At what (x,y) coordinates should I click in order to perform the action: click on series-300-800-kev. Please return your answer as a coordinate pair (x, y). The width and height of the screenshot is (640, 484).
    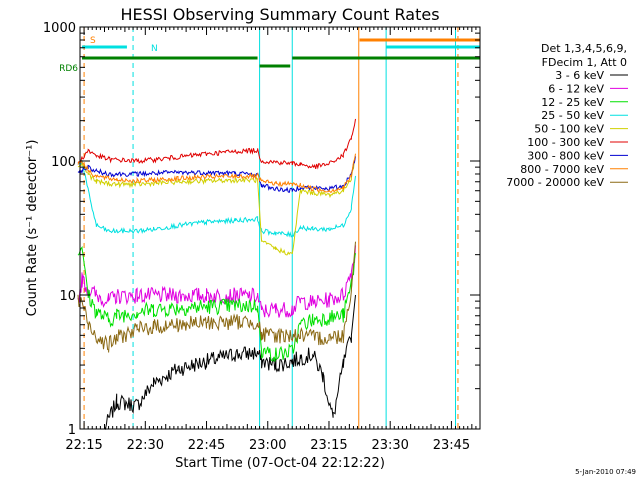
    Looking at the image, I should click on (216, 175).